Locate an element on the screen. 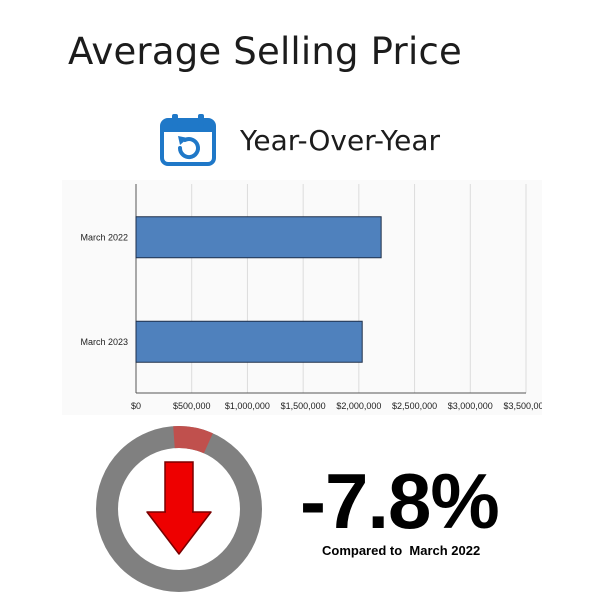  x-tick-label: $1,000,000 is located at coordinates (247, 406).